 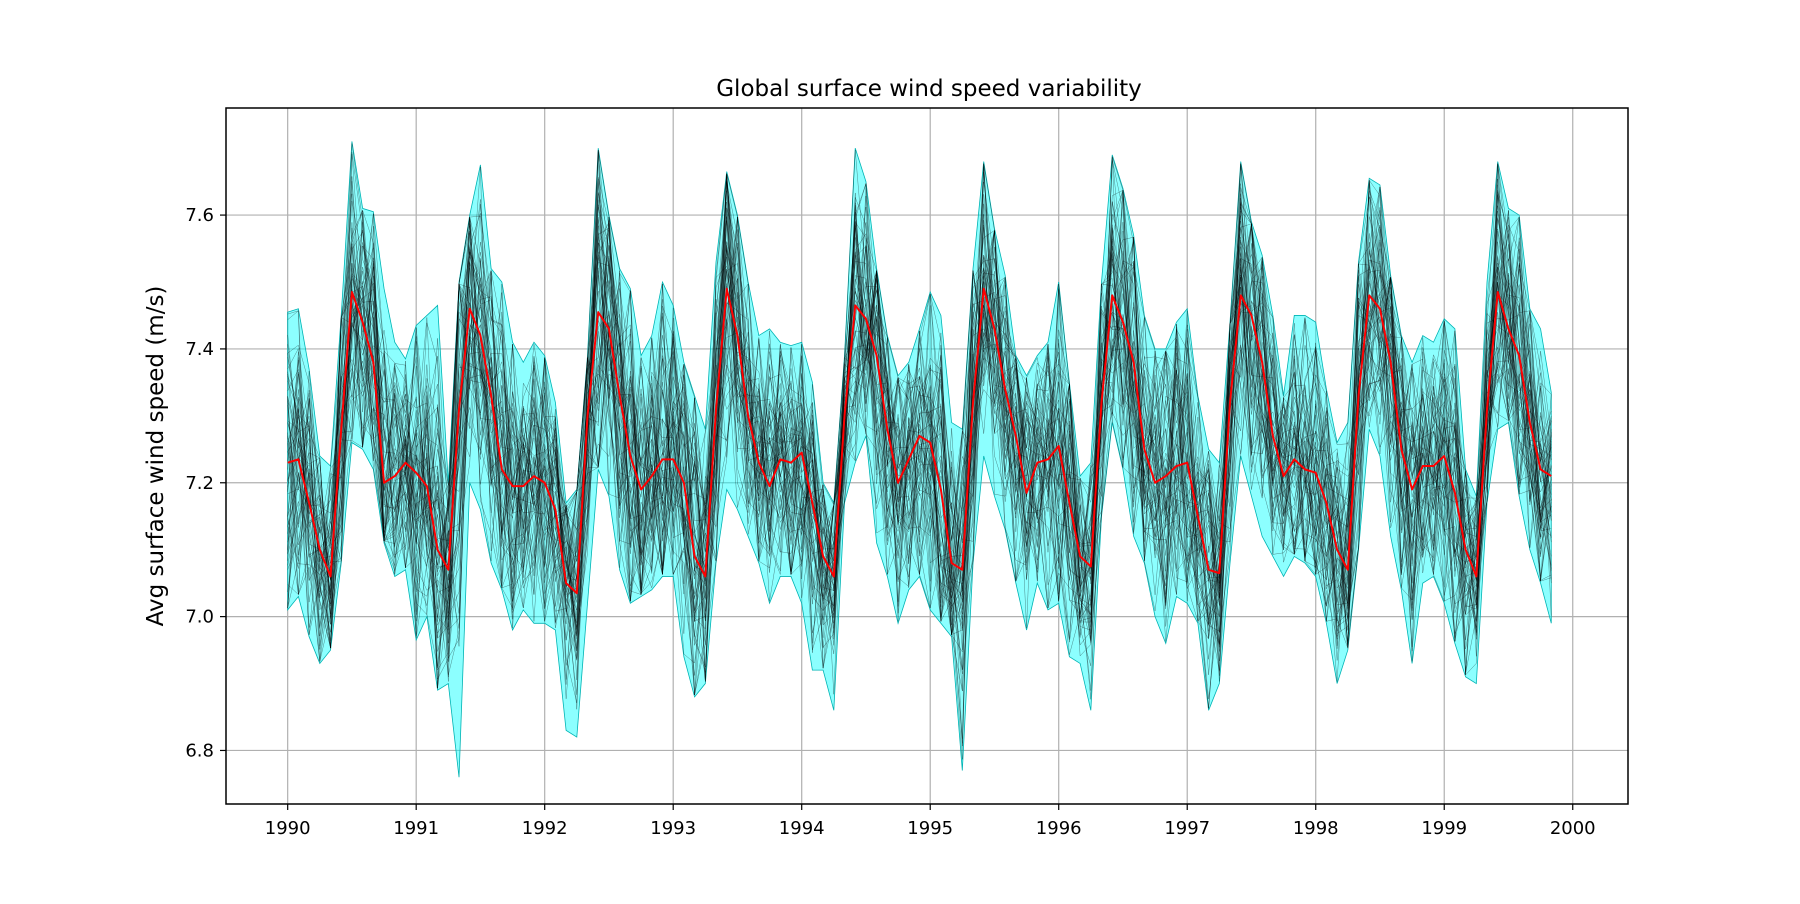 I want to click on x-tick-label: 1994, so click(x=802, y=828).